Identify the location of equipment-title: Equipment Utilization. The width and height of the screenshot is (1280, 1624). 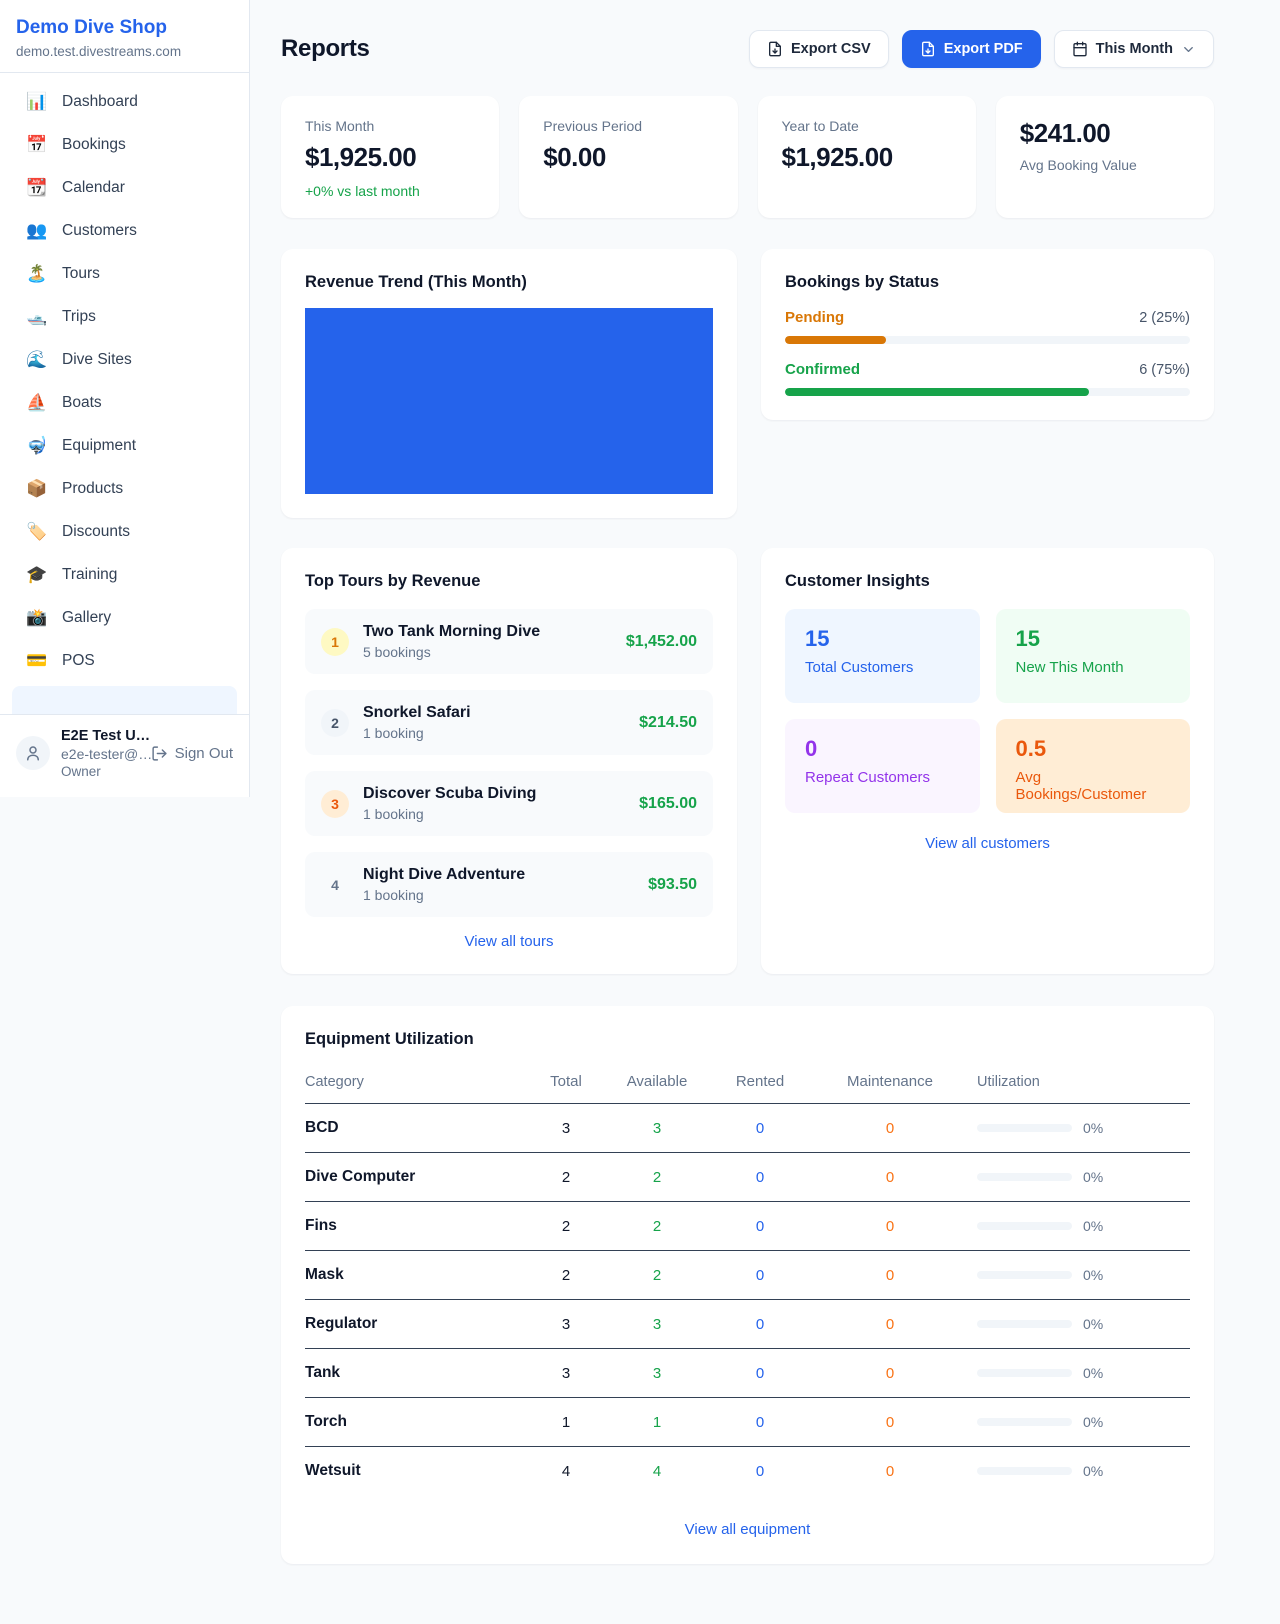
(389, 1039).